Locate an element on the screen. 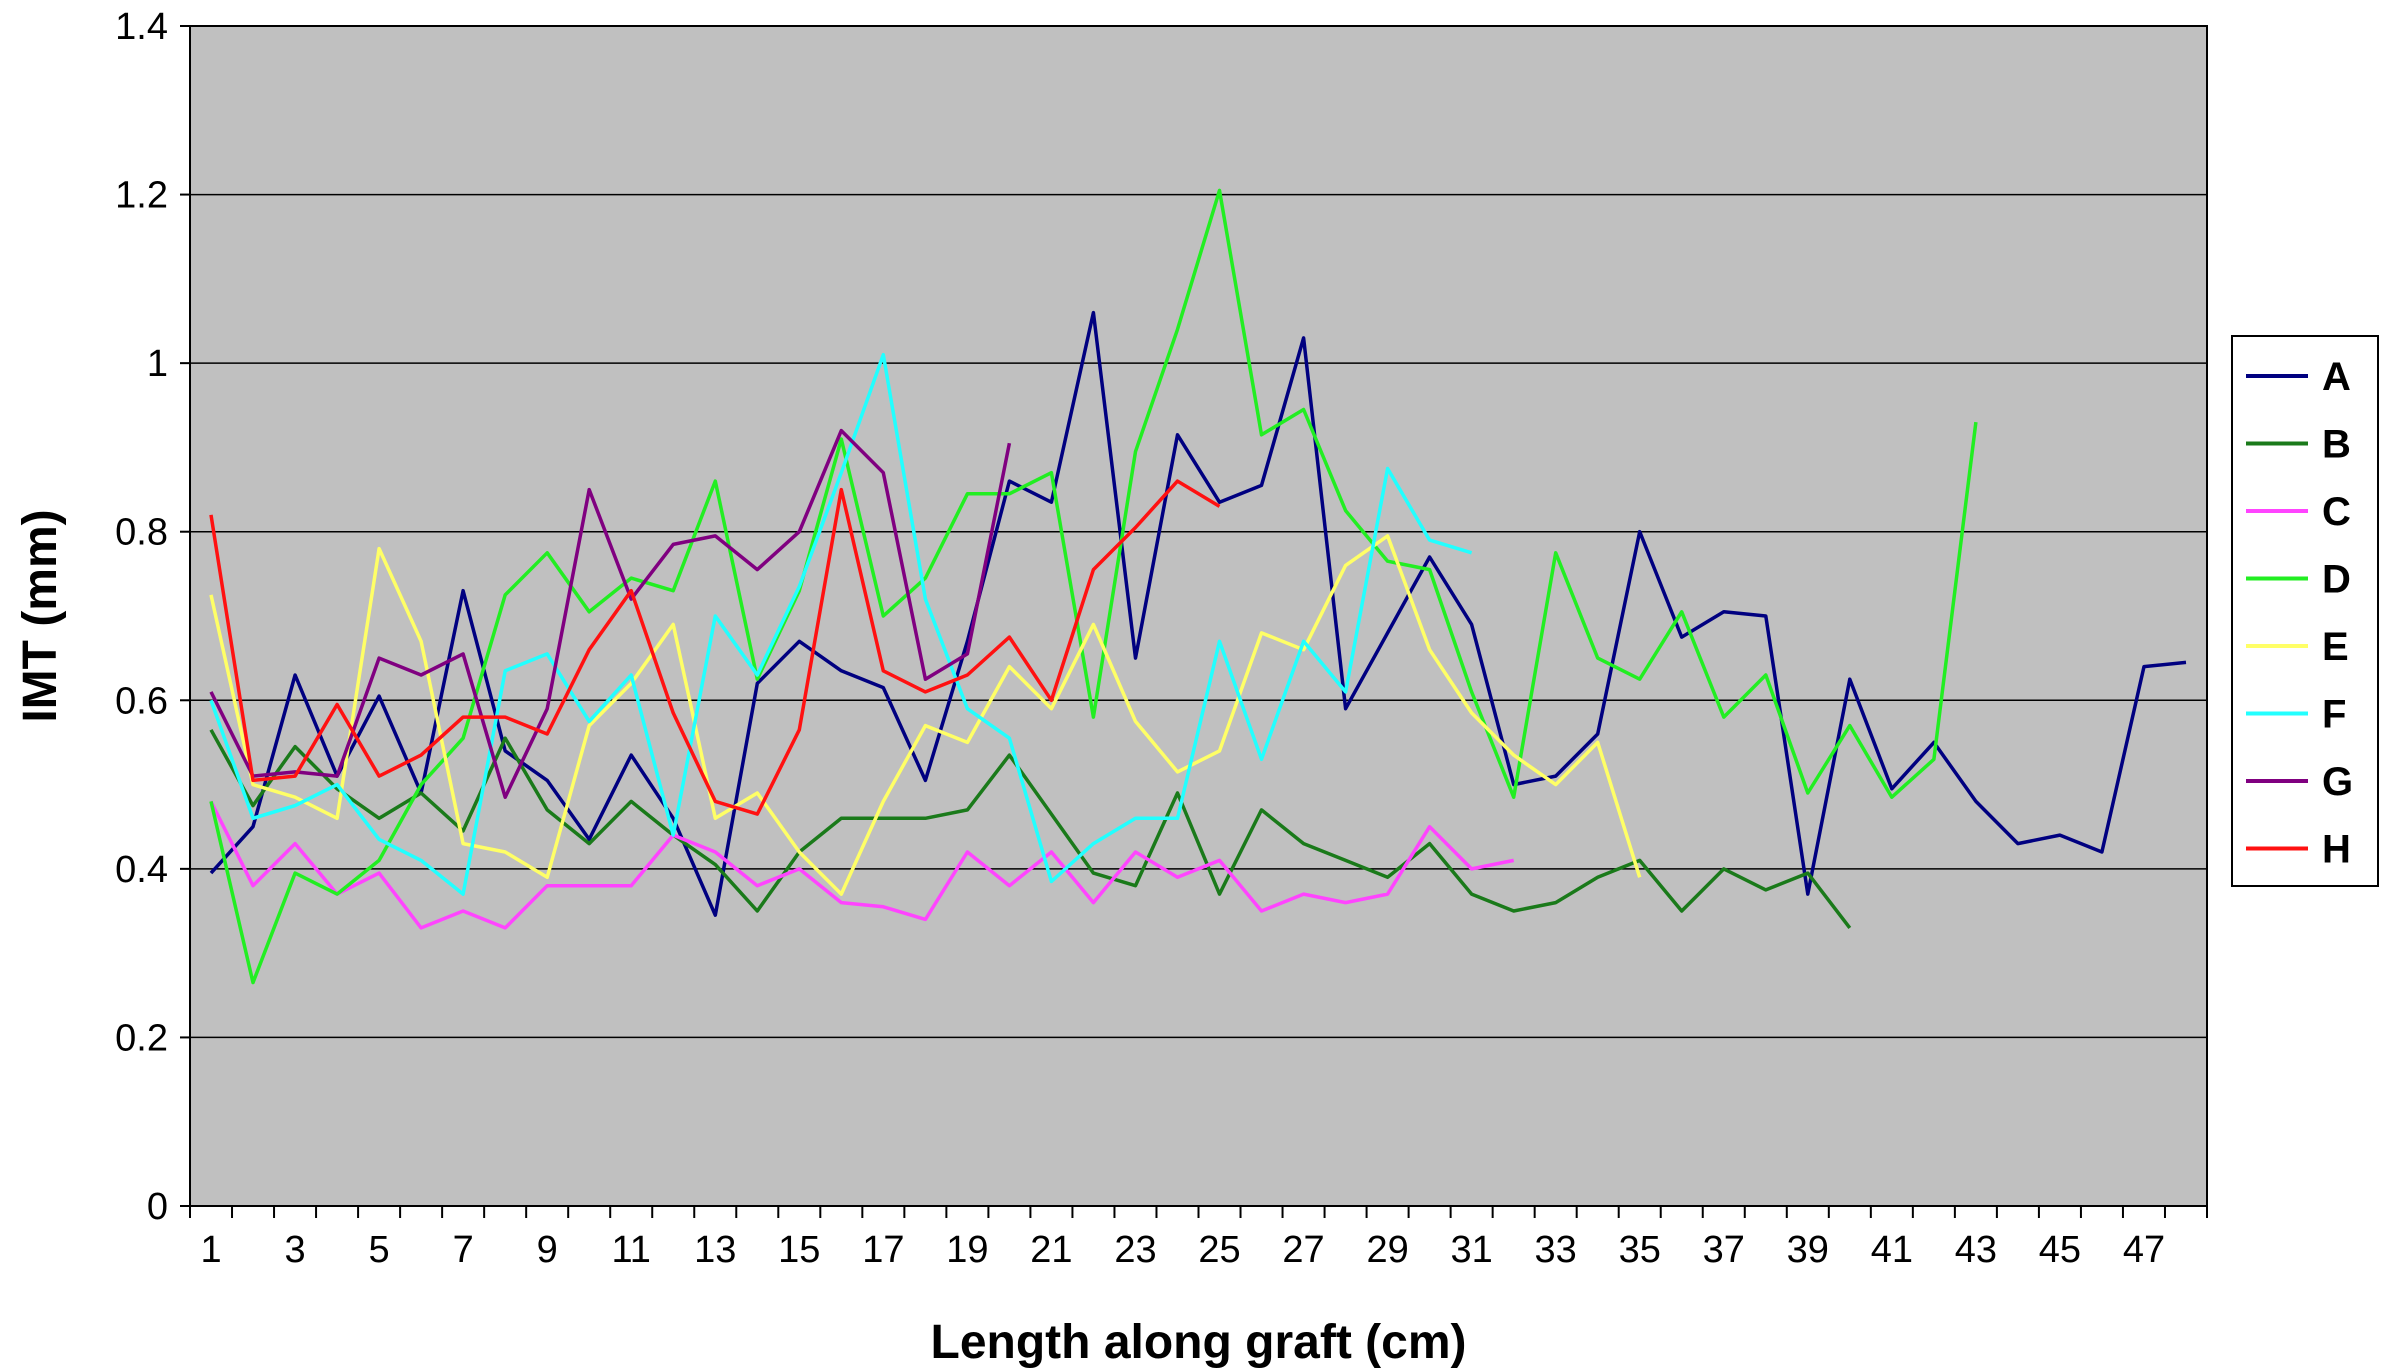 The image size is (2387, 1371). legend-label-e: E is located at coordinates (2335, 647).